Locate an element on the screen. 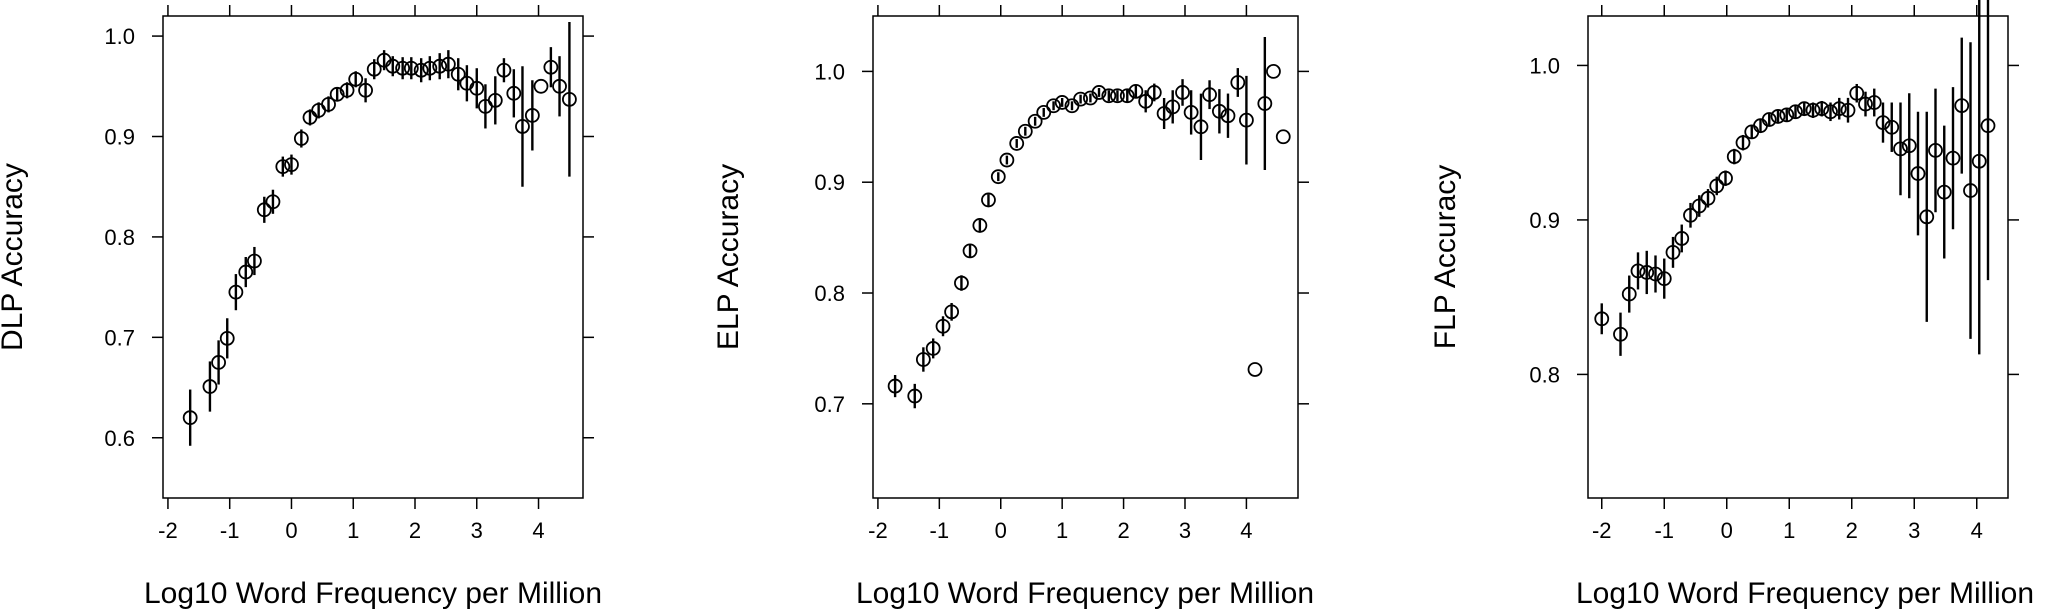  y-axis-title: ELP Accuracy is located at coordinates (728, 257).